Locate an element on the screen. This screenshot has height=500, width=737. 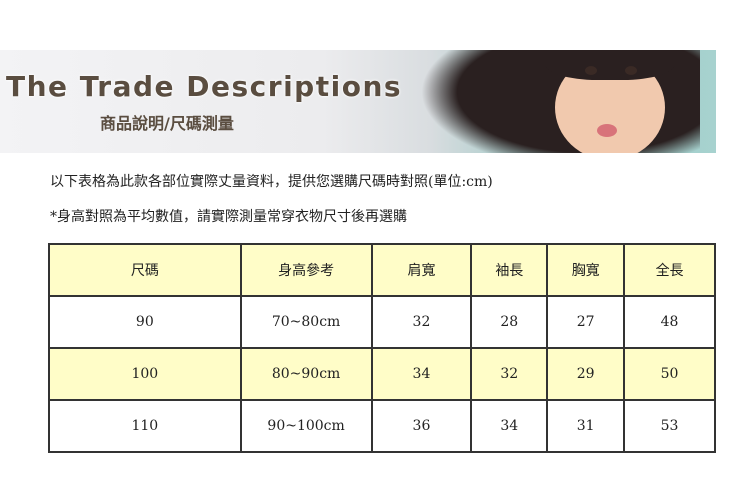
cell: 36 is located at coordinates (421, 426).